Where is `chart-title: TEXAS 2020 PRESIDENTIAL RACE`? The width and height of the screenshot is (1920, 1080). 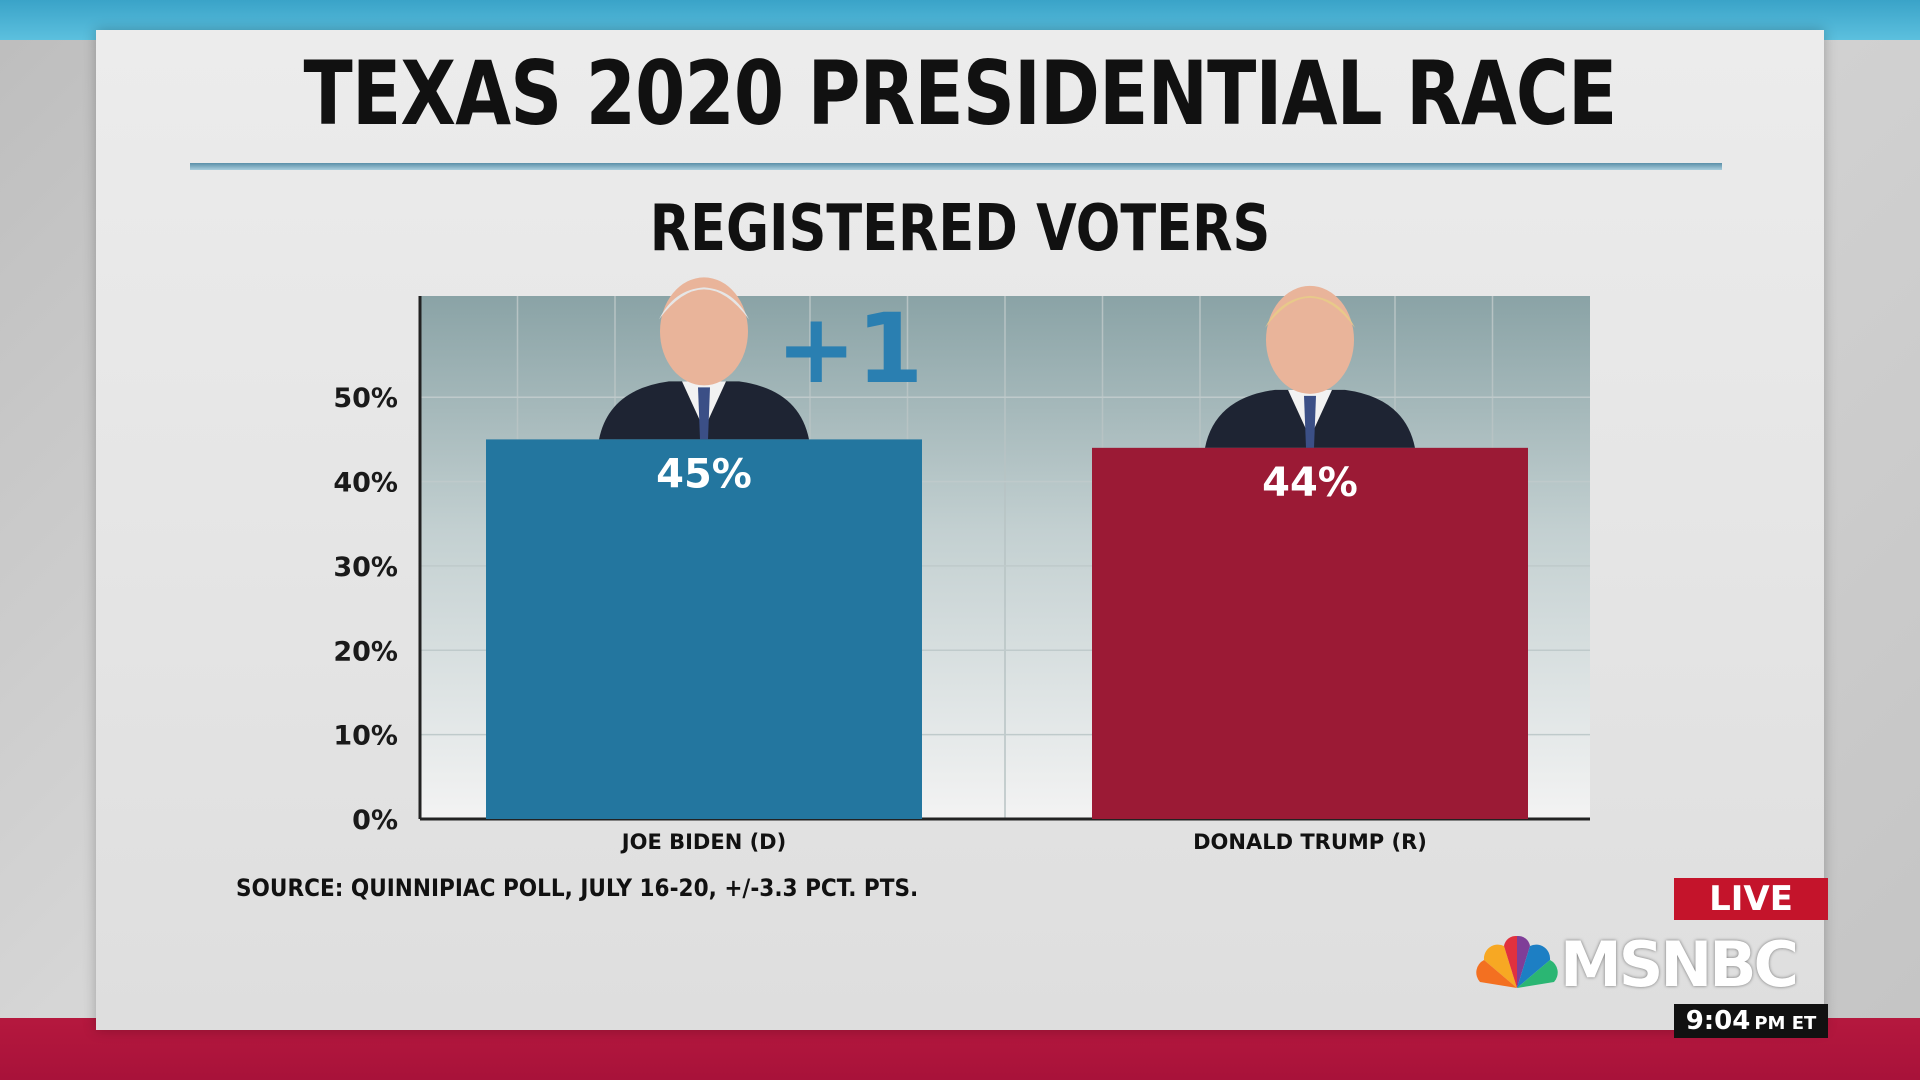 chart-title: TEXAS 2020 PRESIDENTIAL RACE is located at coordinates (960, 93).